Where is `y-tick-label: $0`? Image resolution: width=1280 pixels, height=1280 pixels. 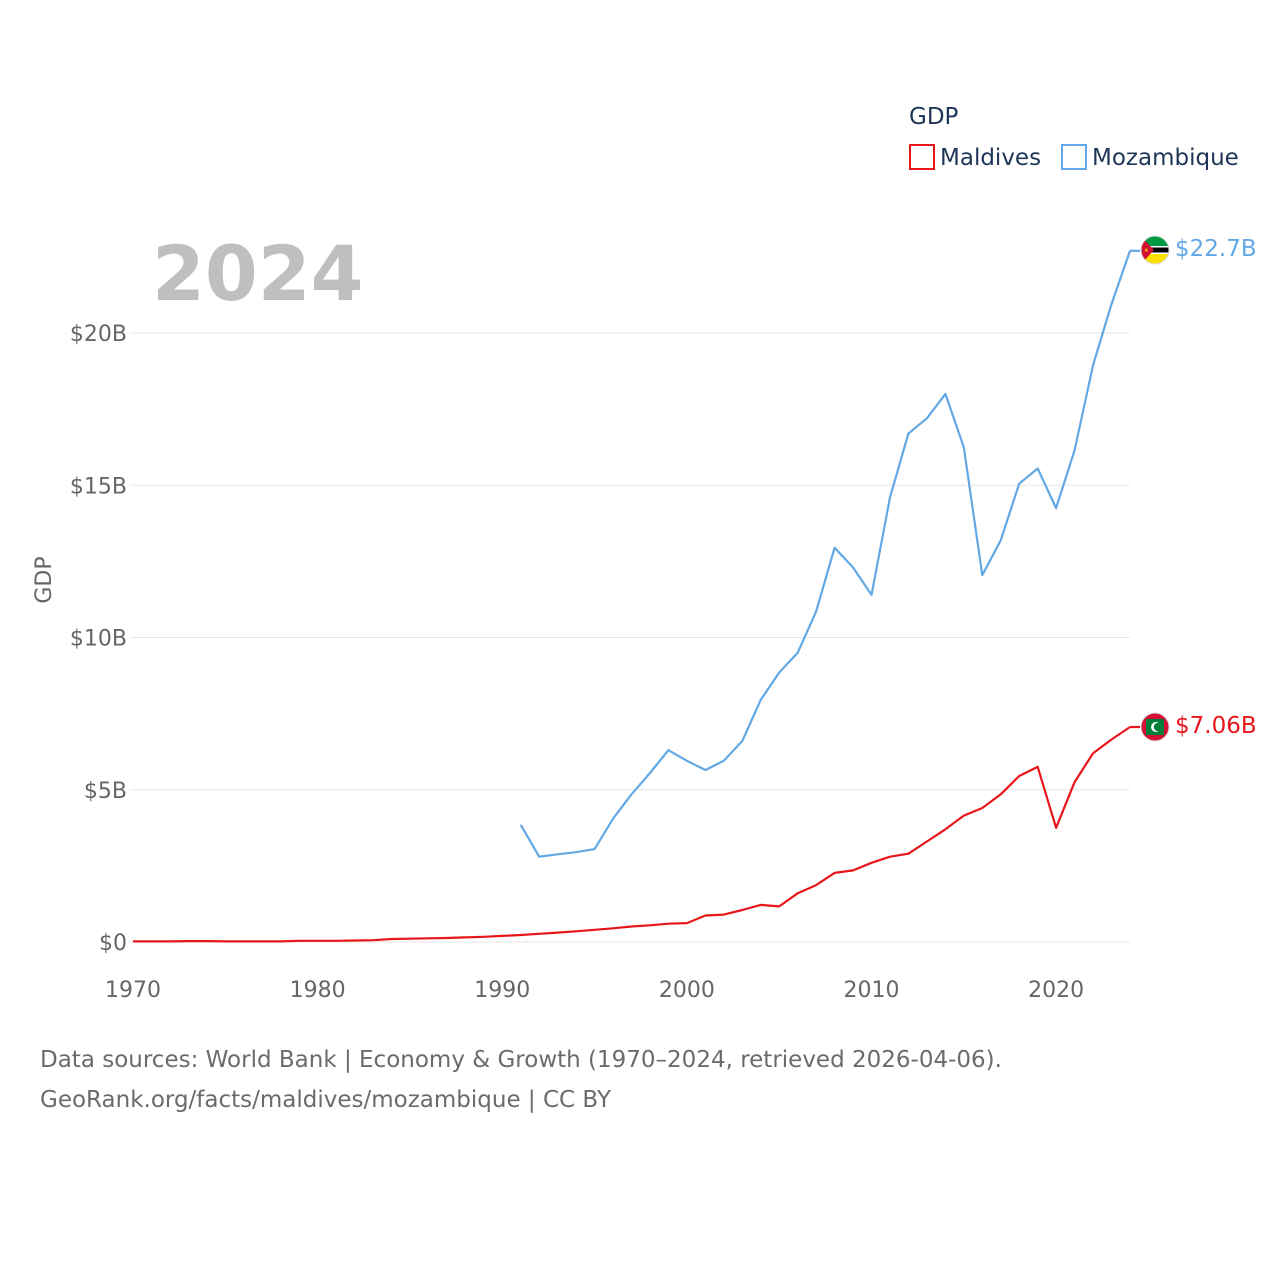 y-tick-label: $0 is located at coordinates (113, 943).